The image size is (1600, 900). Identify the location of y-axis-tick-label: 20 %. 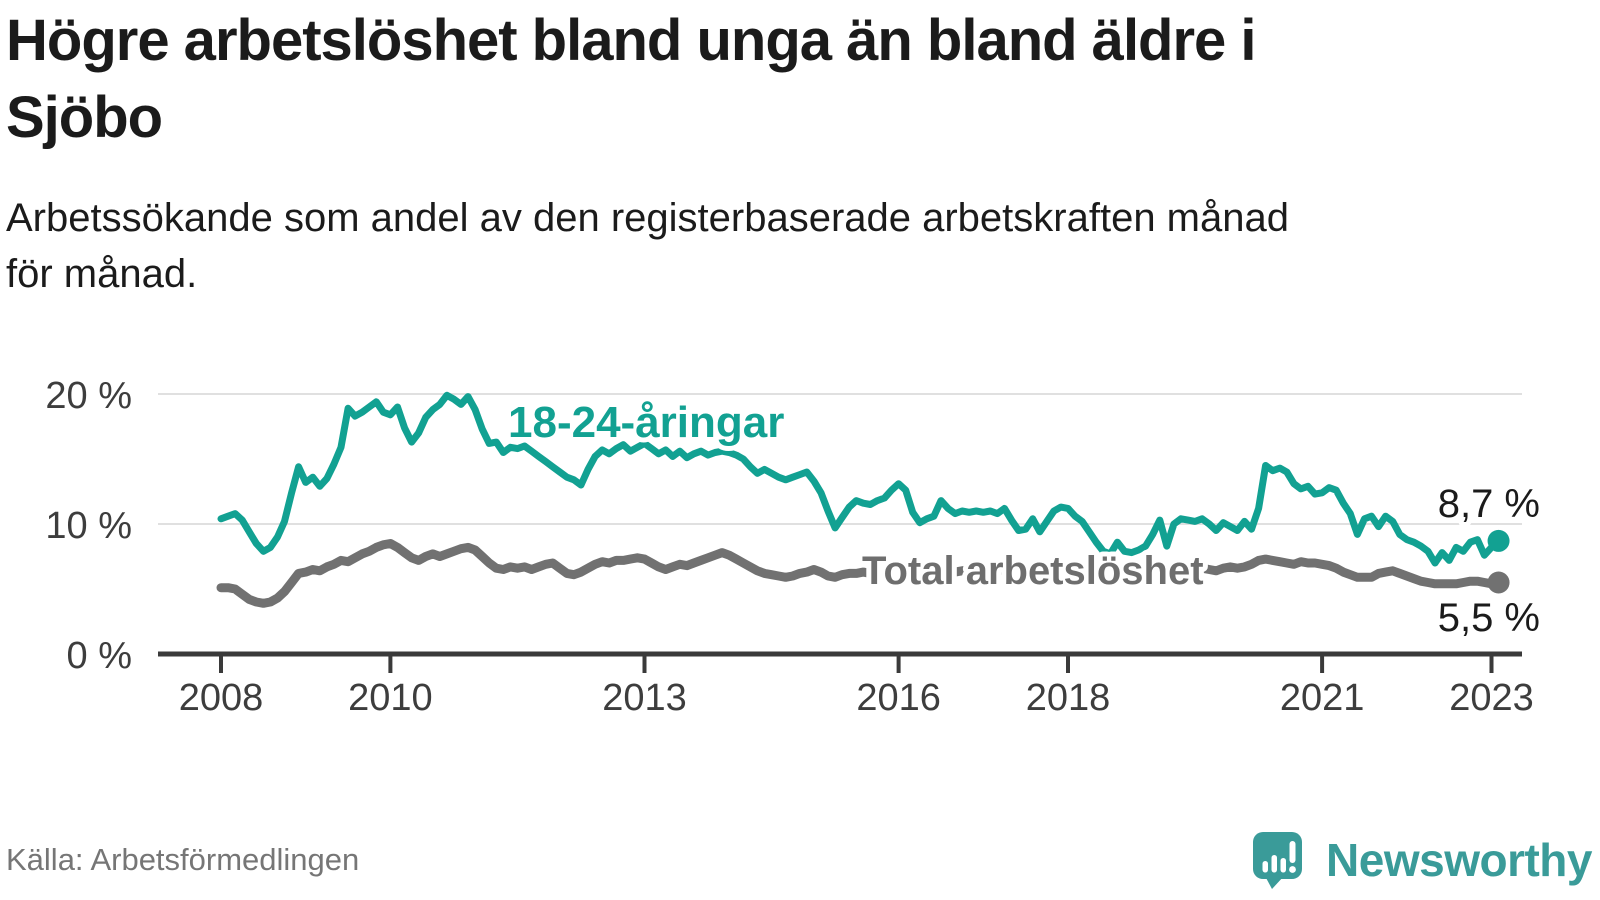
(88, 396).